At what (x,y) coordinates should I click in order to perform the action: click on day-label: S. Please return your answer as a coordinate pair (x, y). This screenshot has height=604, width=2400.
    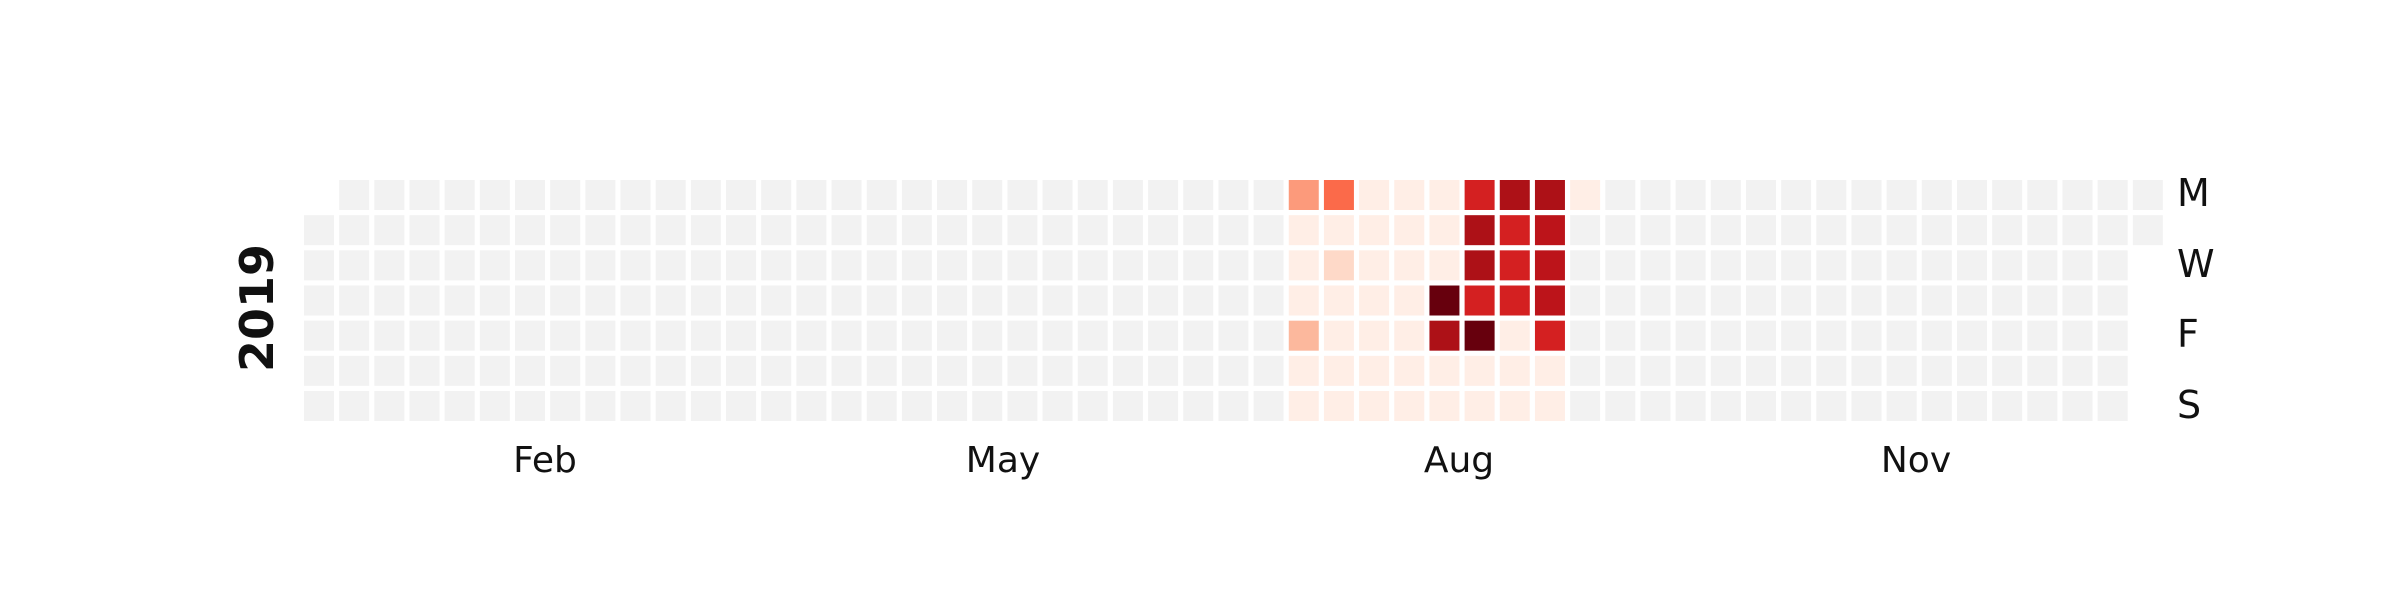
    Looking at the image, I should click on (2189, 405).